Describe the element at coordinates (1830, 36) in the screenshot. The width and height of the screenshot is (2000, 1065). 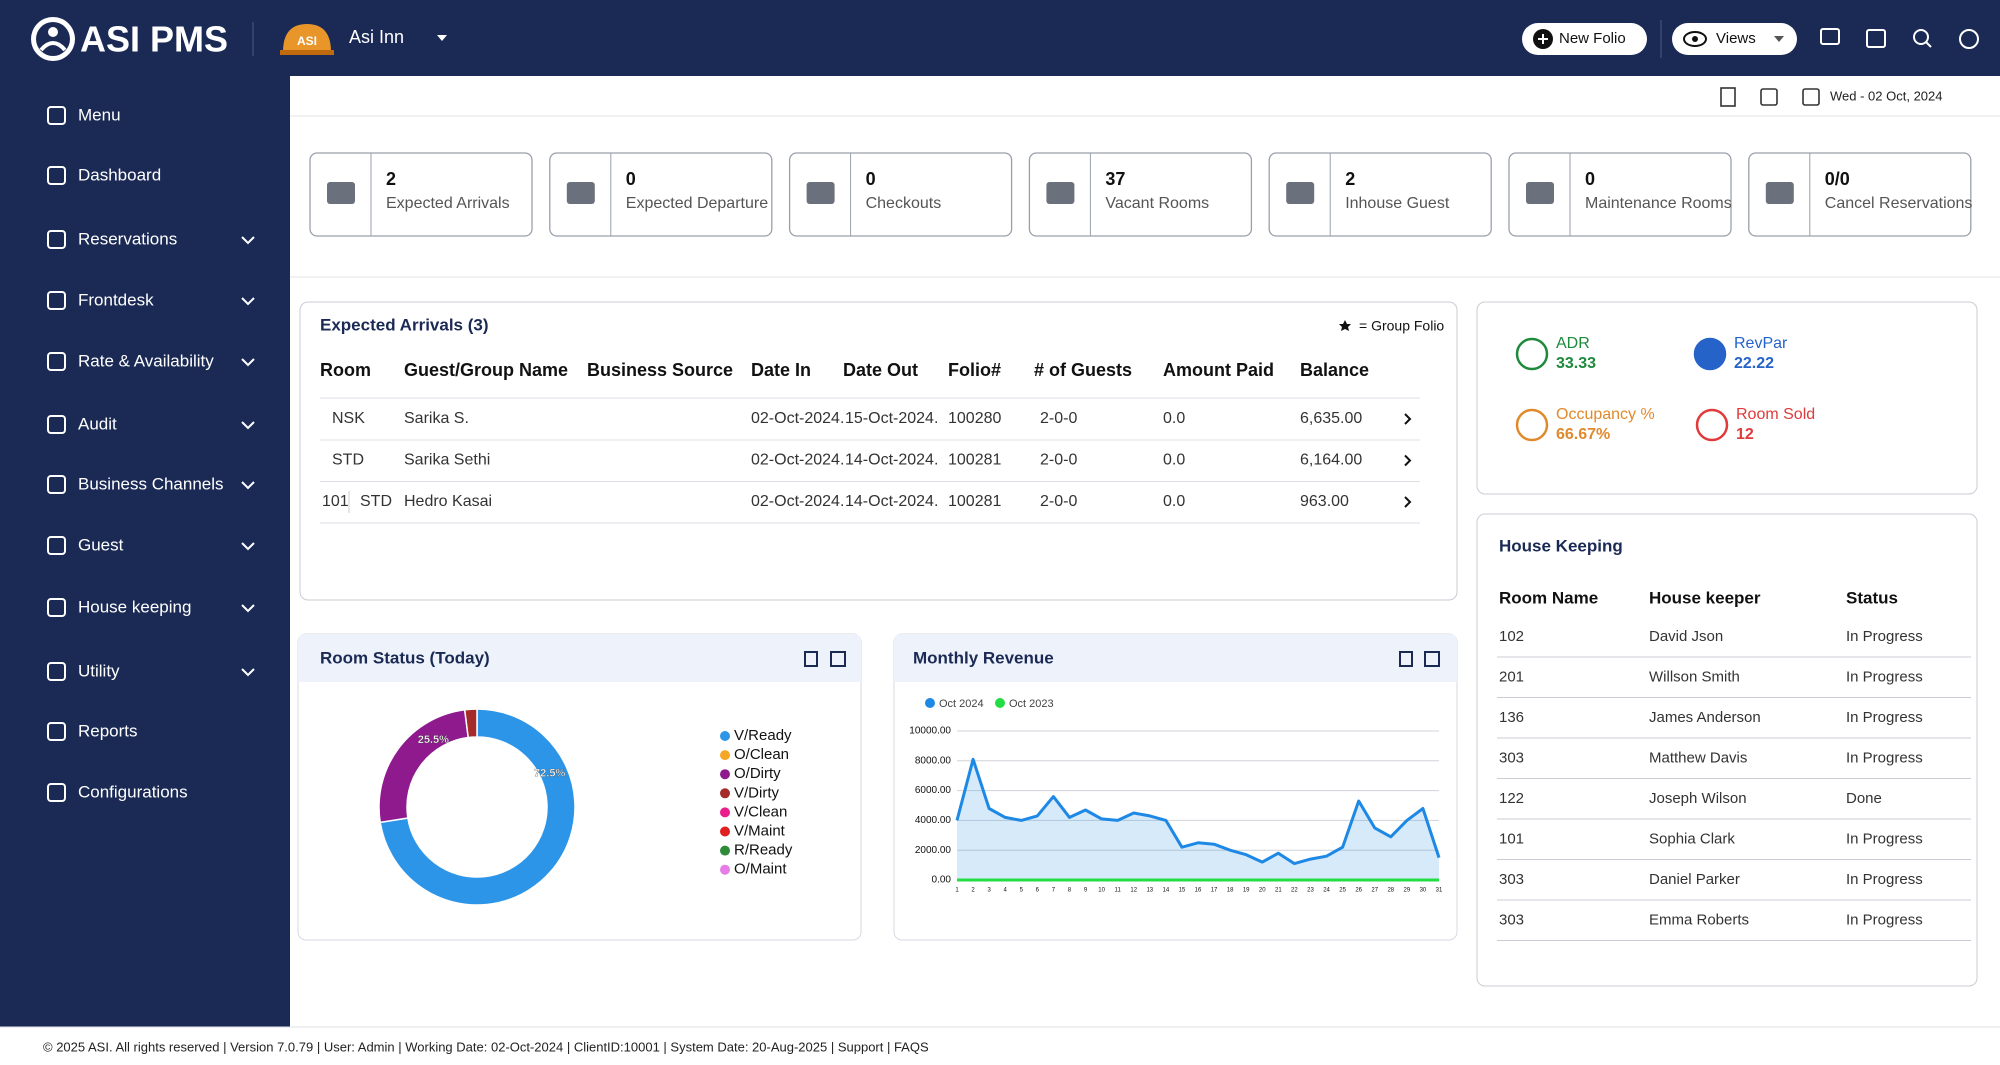
I see `message-icon` at that location.